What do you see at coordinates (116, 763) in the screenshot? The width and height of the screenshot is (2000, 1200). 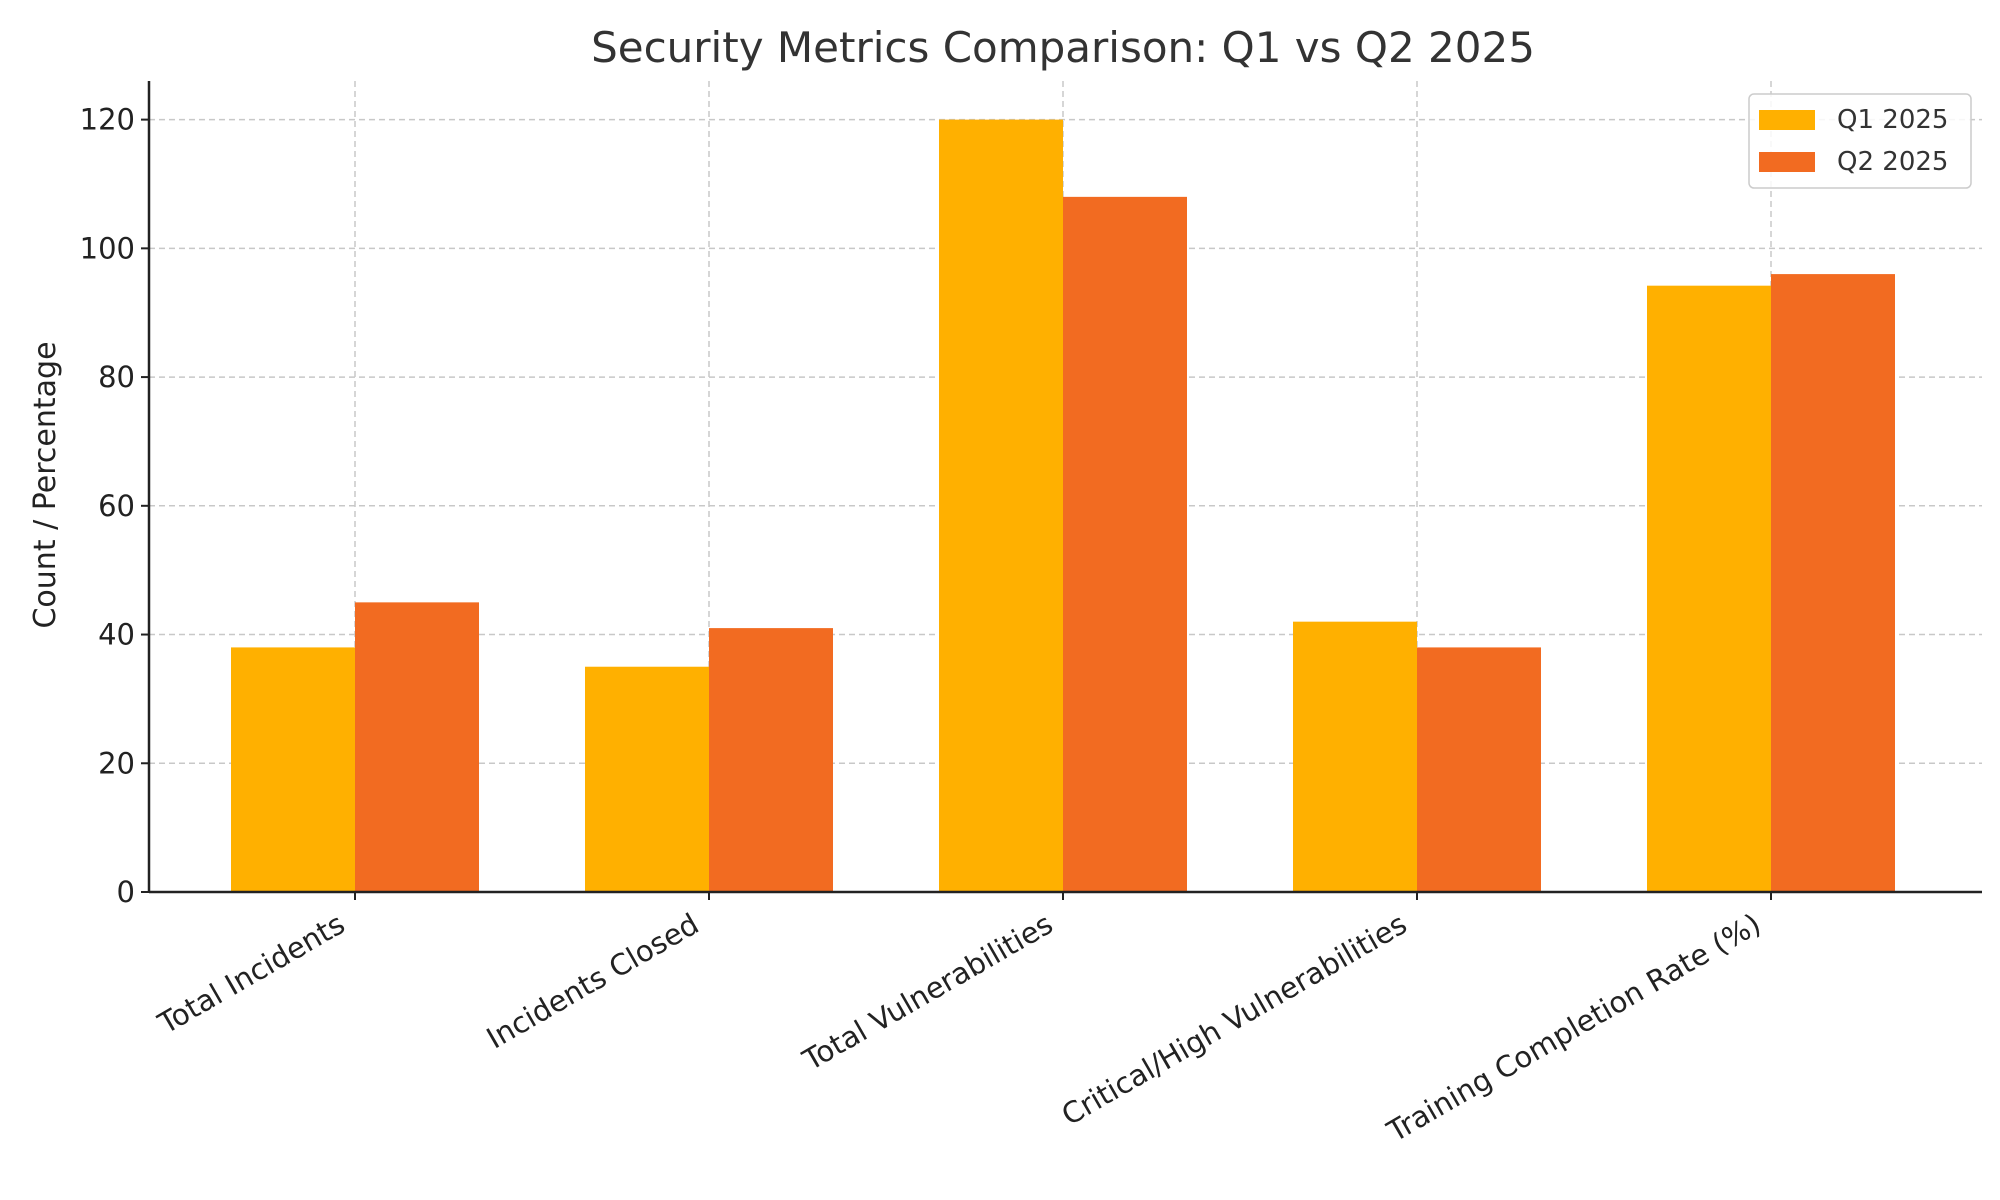 I see `y-tick-label: 20` at bounding box center [116, 763].